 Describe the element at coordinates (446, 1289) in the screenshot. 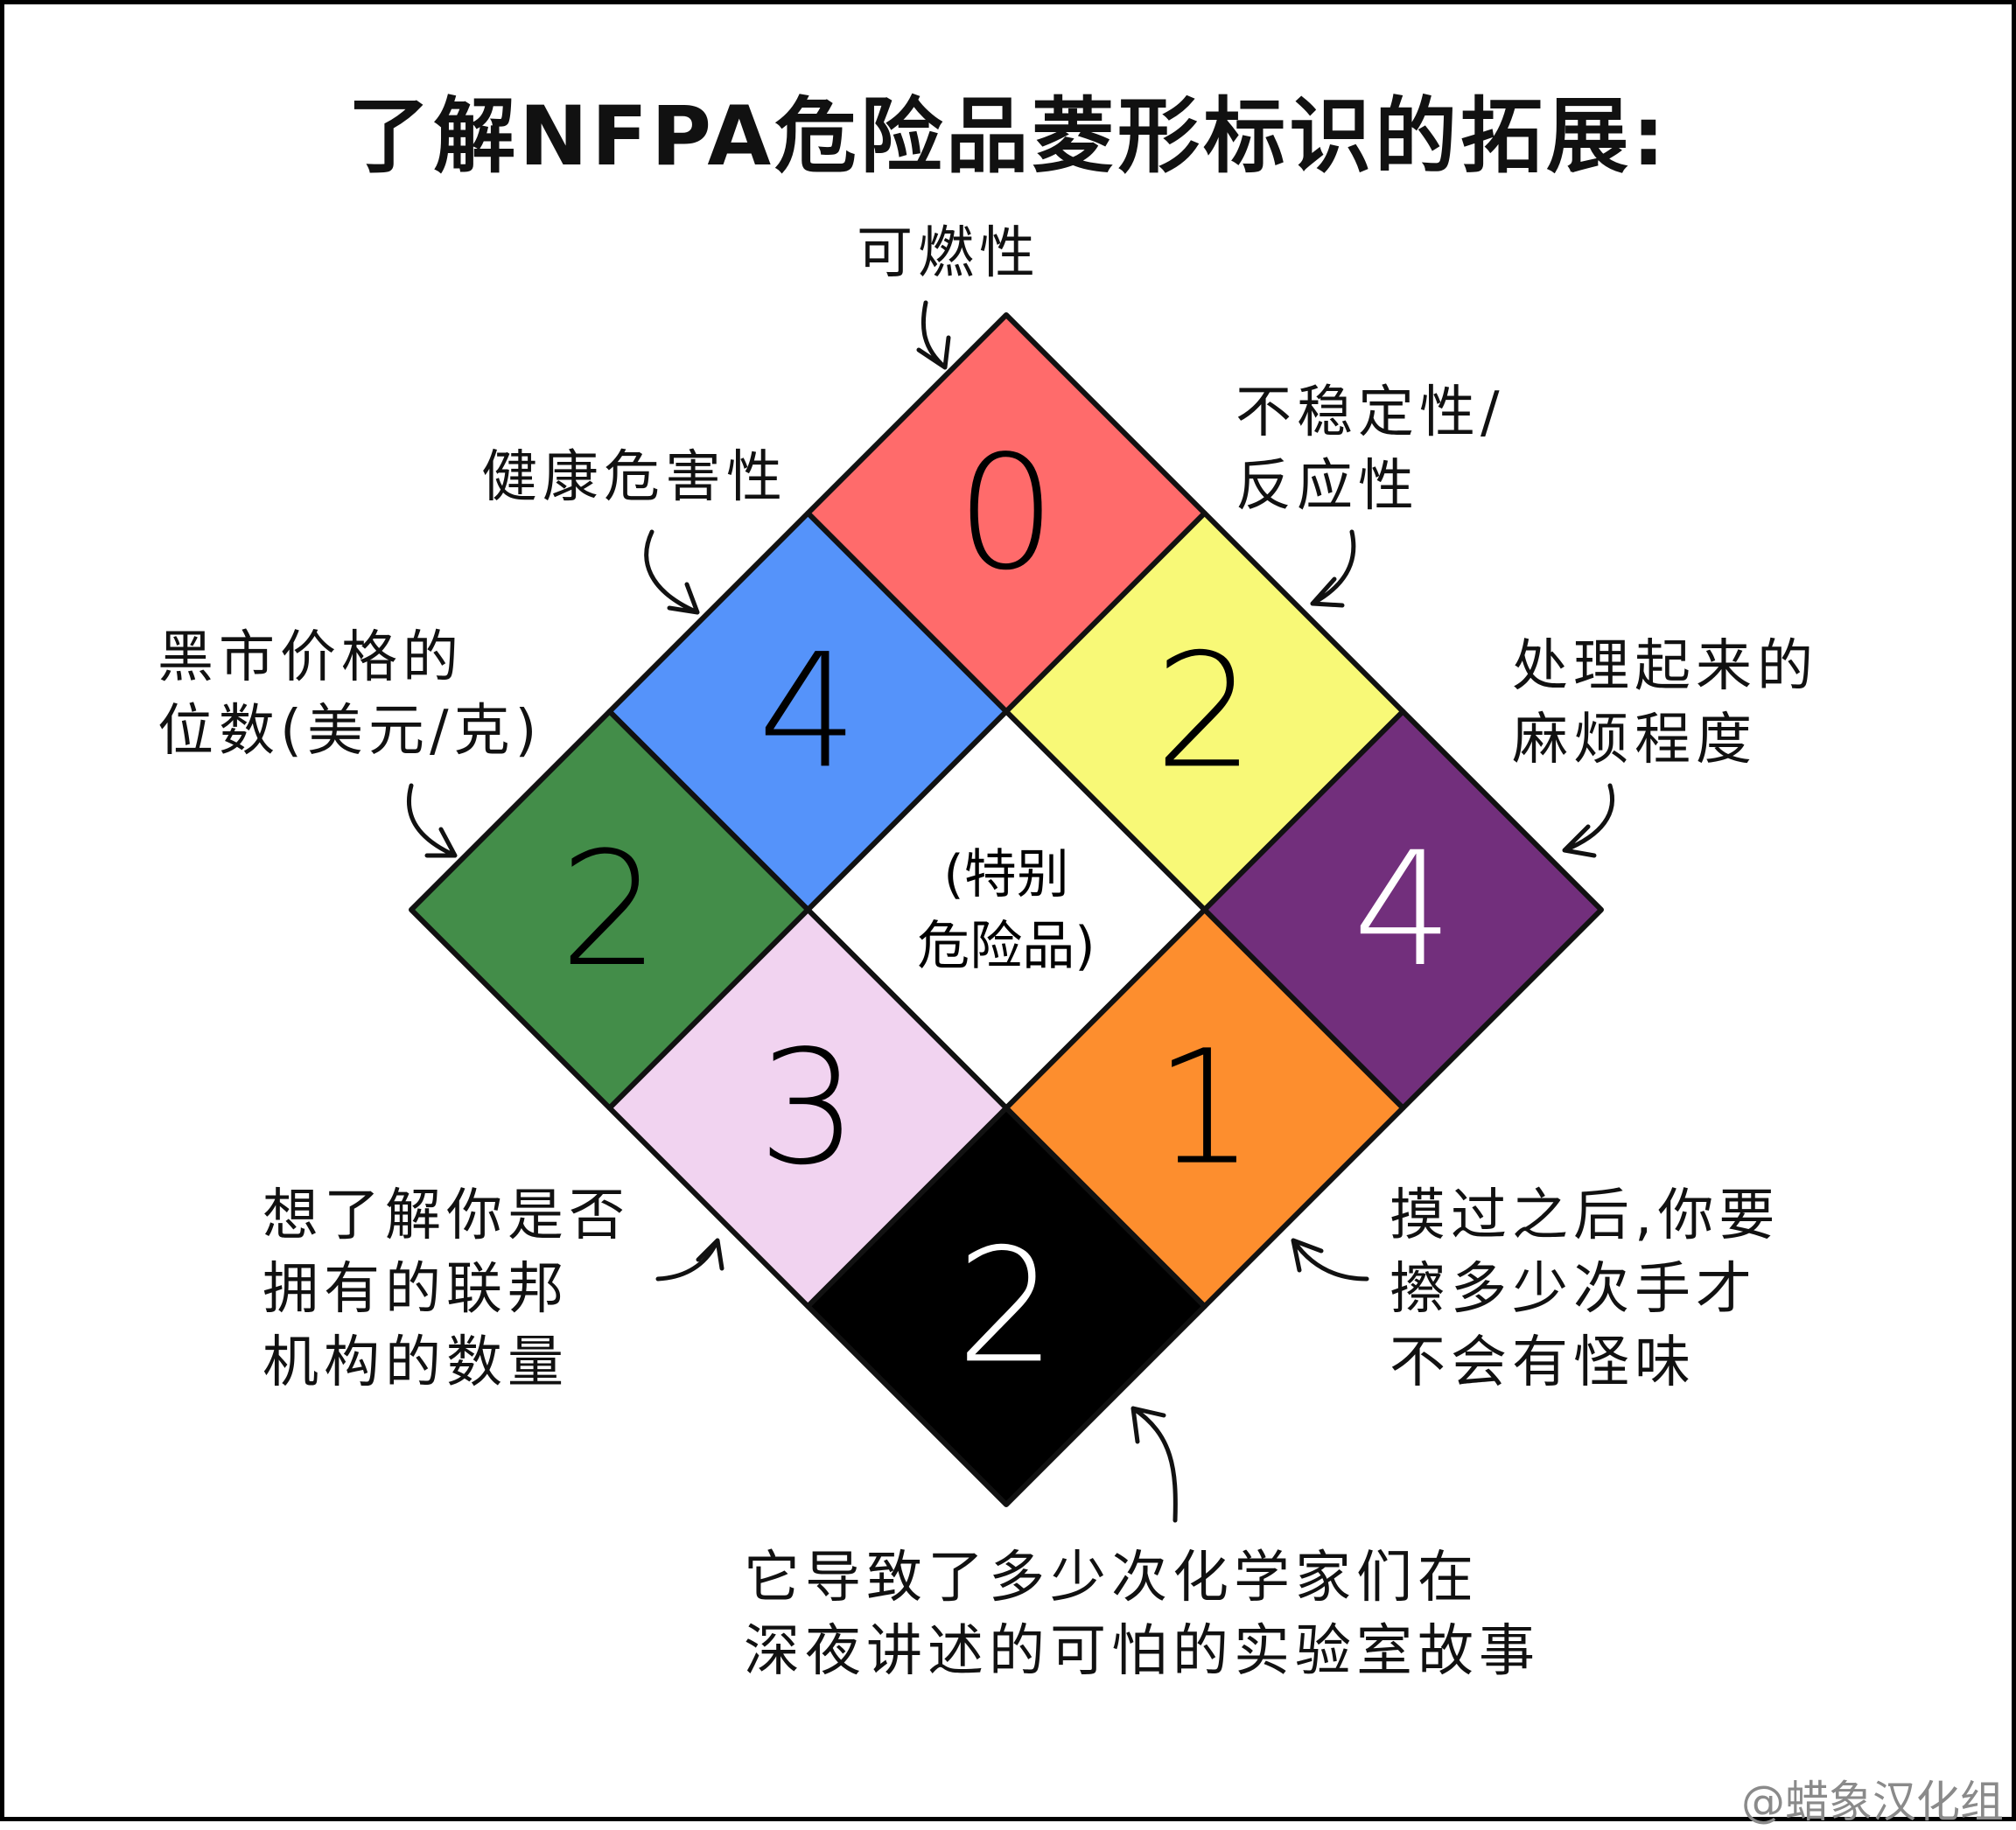

I see `label-agencies: 想了解你是否 拥有的联邦 机构的数量` at that location.